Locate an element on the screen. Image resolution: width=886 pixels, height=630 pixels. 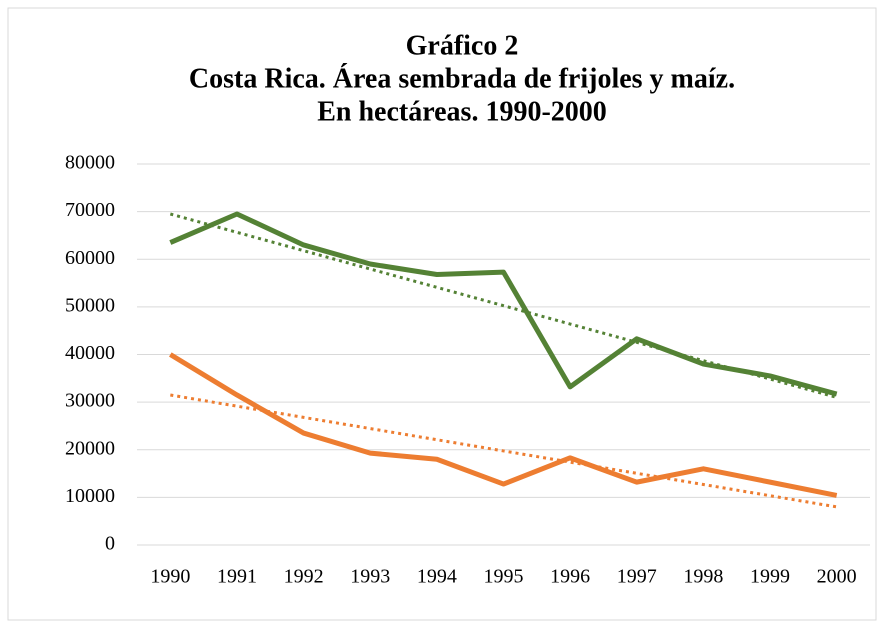
x-tick-label: 1991 is located at coordinates (237, 577).